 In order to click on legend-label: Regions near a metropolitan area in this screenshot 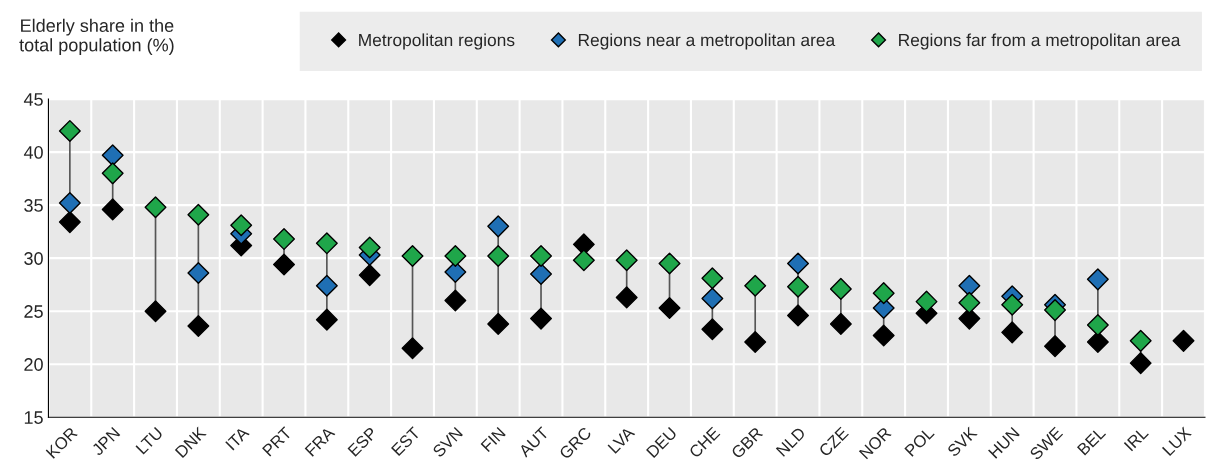, I will do `click(707, 41)`.